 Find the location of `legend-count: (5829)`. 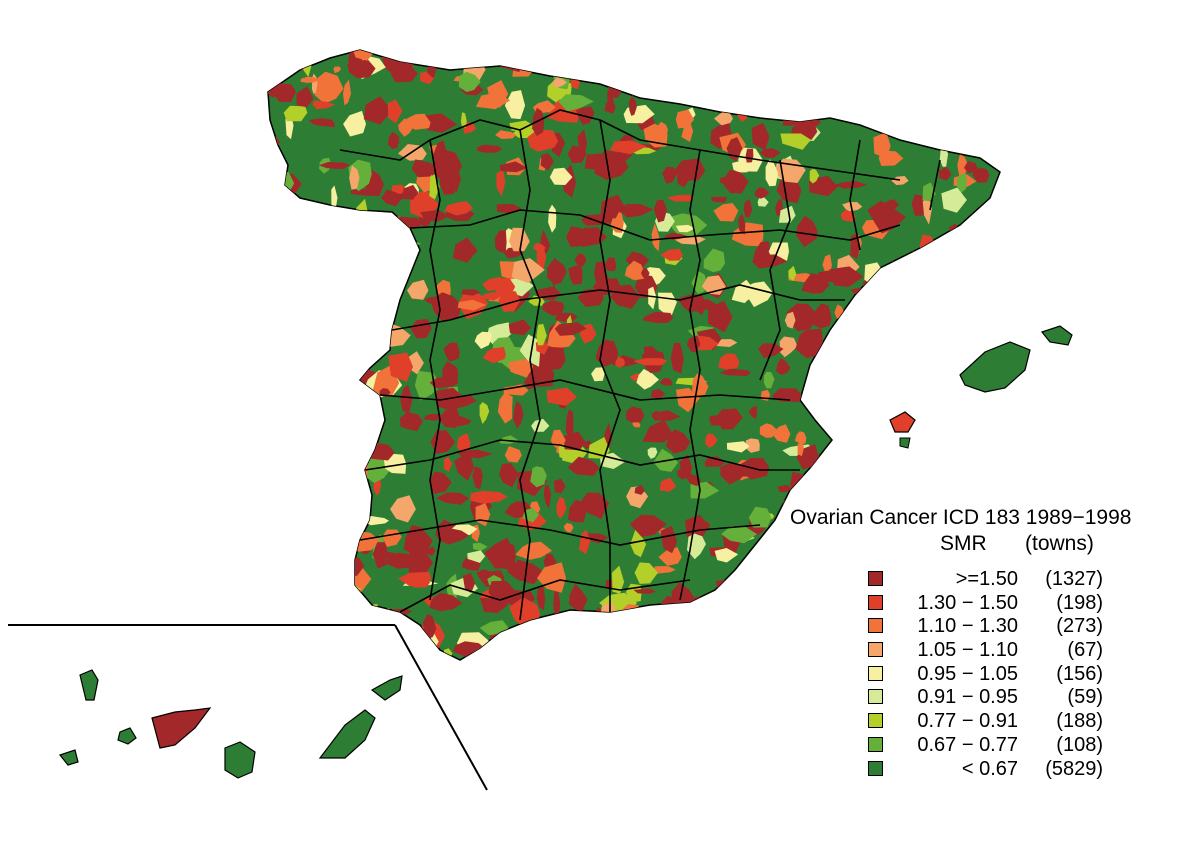

legend-count: (5829) is located at coordinates (1074, 768).